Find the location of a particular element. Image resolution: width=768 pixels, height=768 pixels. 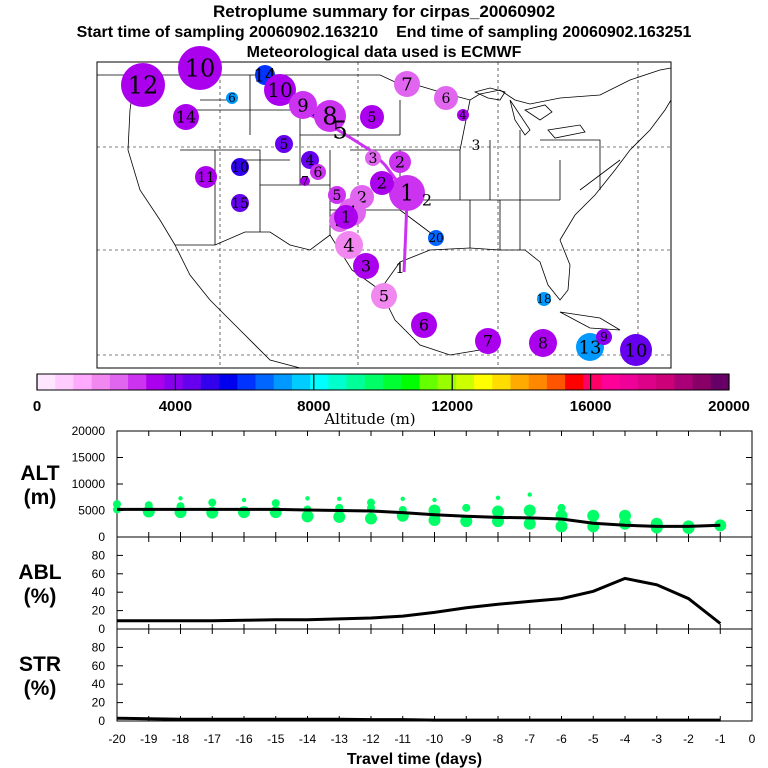

x-tick-label: -20 is located at coordinates (117, 739).